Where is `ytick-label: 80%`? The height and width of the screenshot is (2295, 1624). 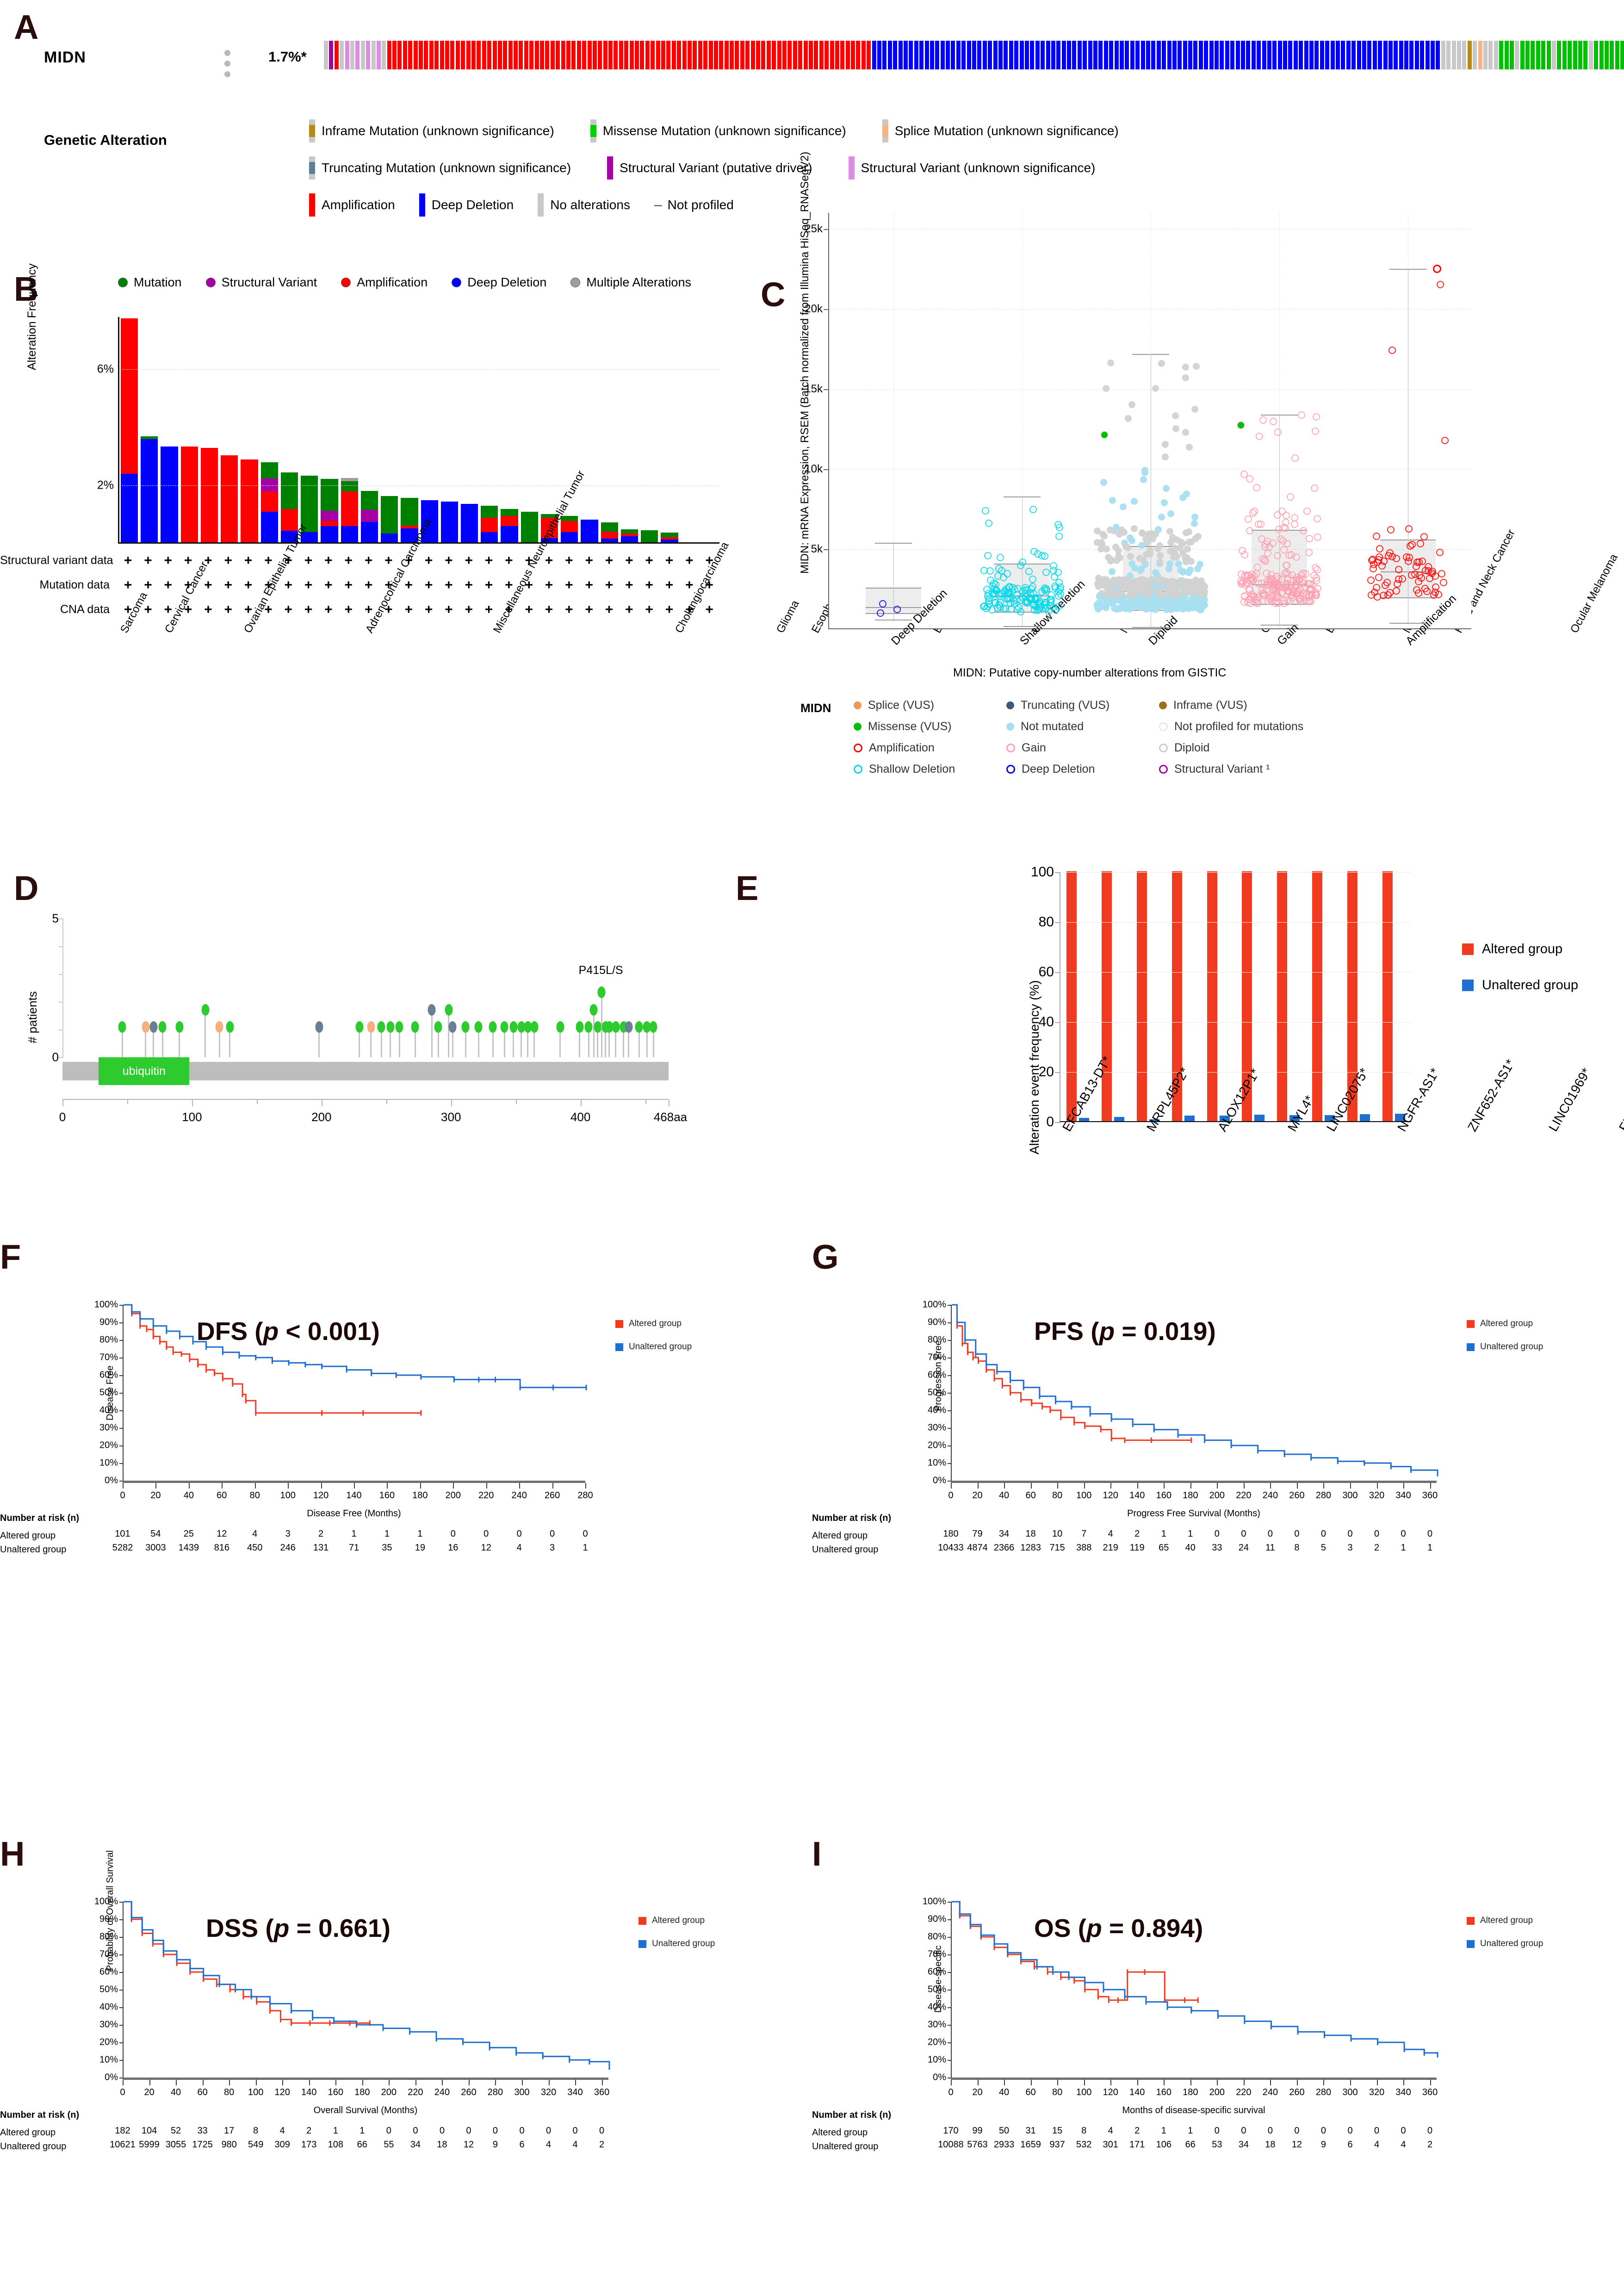 ytick-label: 80% is located at coordinates (936, 1937).